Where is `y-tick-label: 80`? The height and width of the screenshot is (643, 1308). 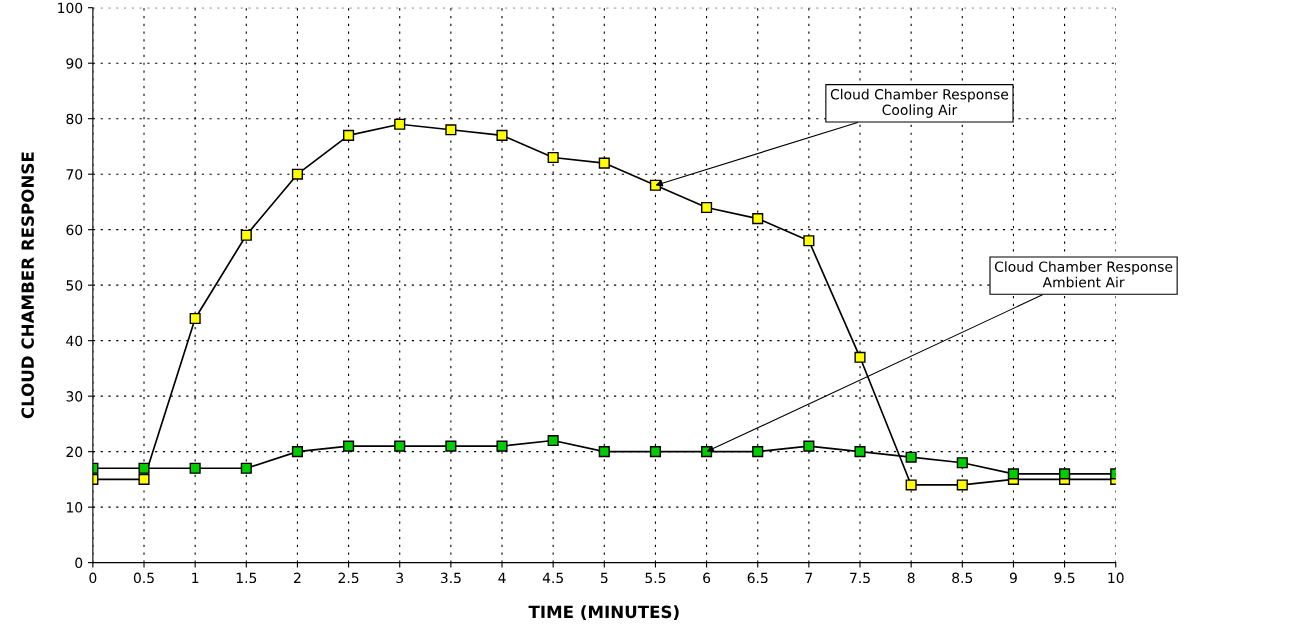 y-tick-label: 80 is located at coordinates (74, 119).